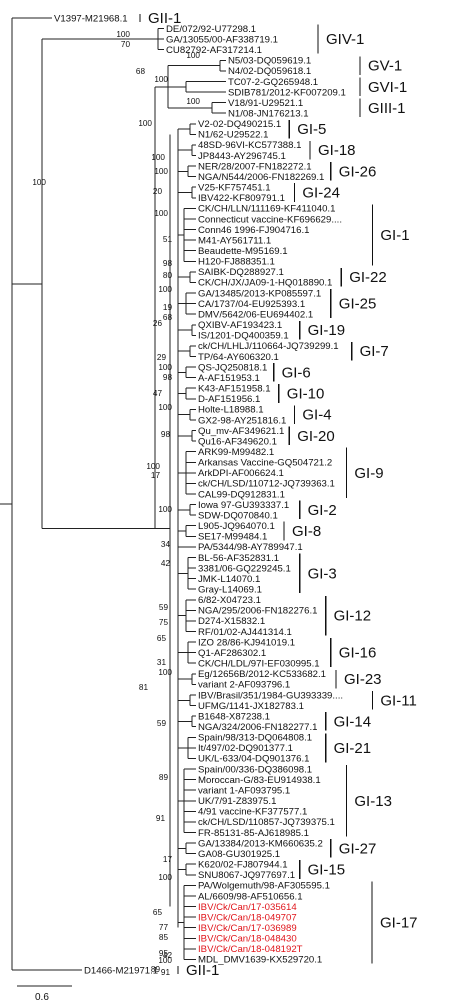  What do you see at coordinates (244, 568) in the screenshot?
I see `leaf-label: 3381/06-GQ229245.1` at bounding box center [244, 568].